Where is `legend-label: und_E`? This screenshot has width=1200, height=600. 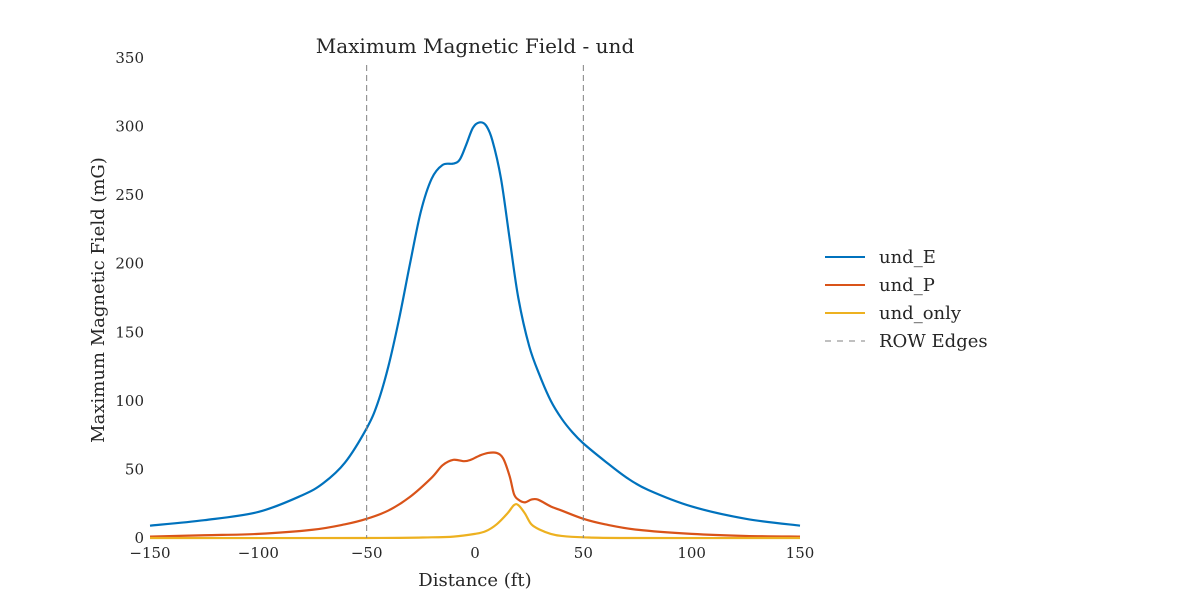
legend-label: und_E is located at coordinates (907, 257).